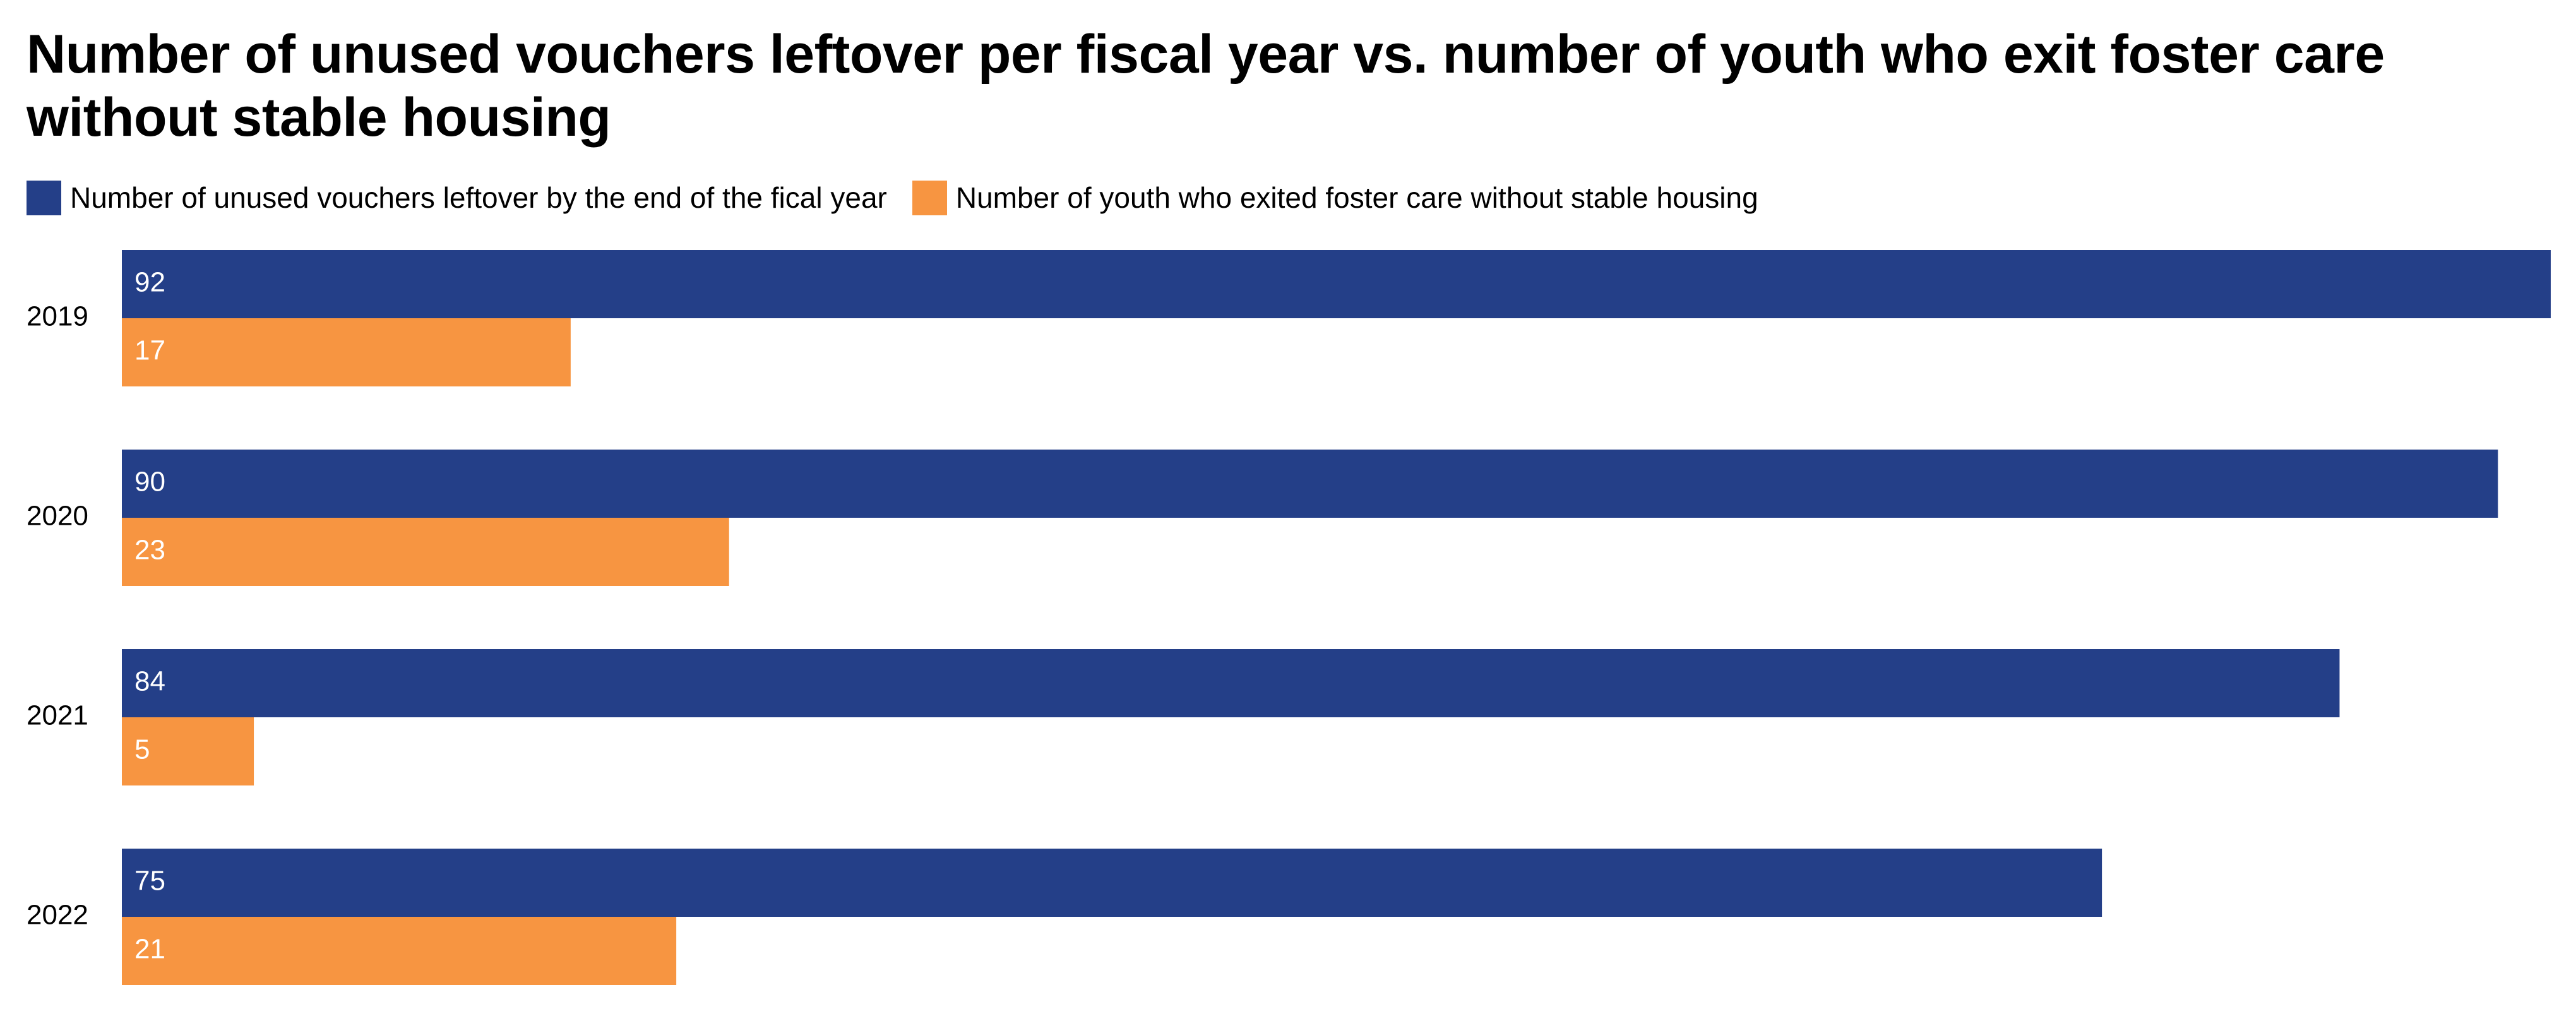 This screenshot has height=1009, width=2576. What do you see at coordinates (149, 350) in the screenshot?
I see `value-label-youth-2019: 17` at bounding box center [149, 350].